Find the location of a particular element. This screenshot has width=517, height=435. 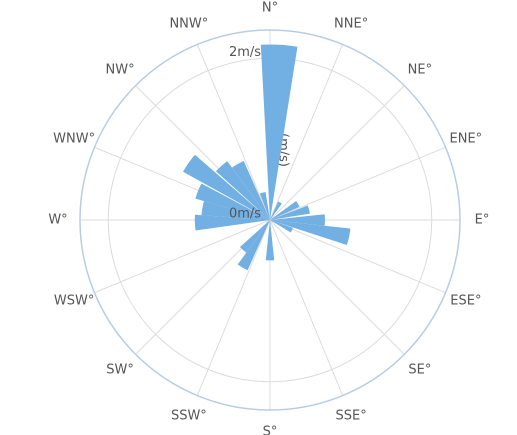

compass-label: WNW° is located at coordinates (74, 138).